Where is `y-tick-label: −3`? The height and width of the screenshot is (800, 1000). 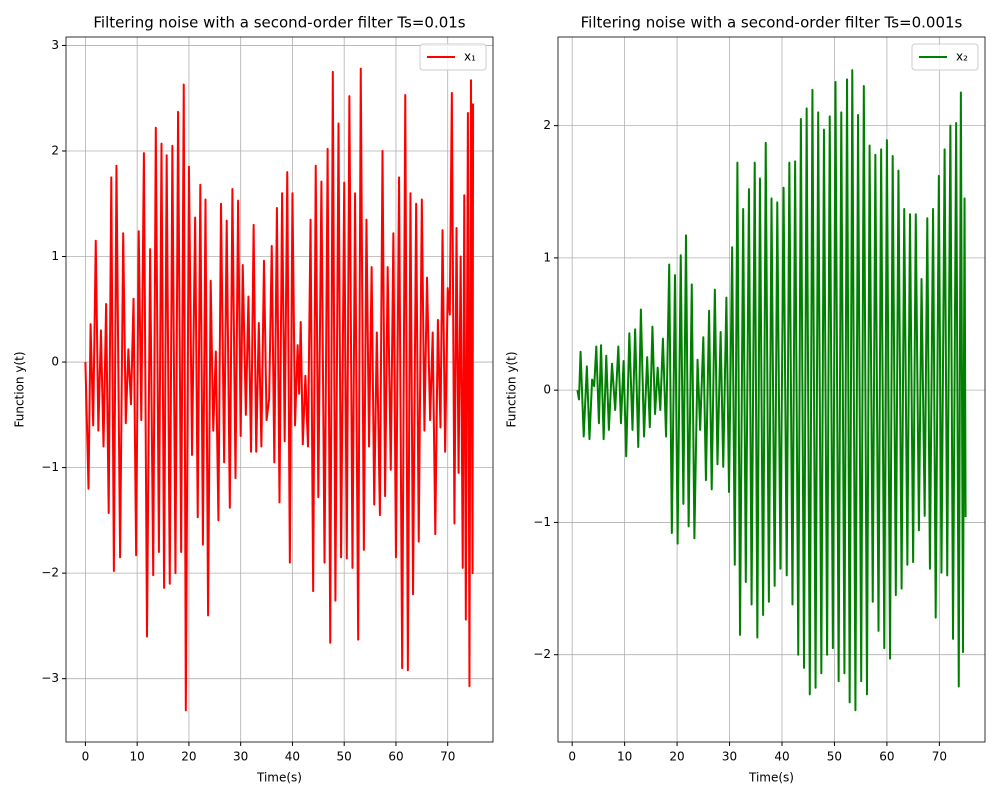
y-tick-label: −3 is located at coordinates (50, 678).